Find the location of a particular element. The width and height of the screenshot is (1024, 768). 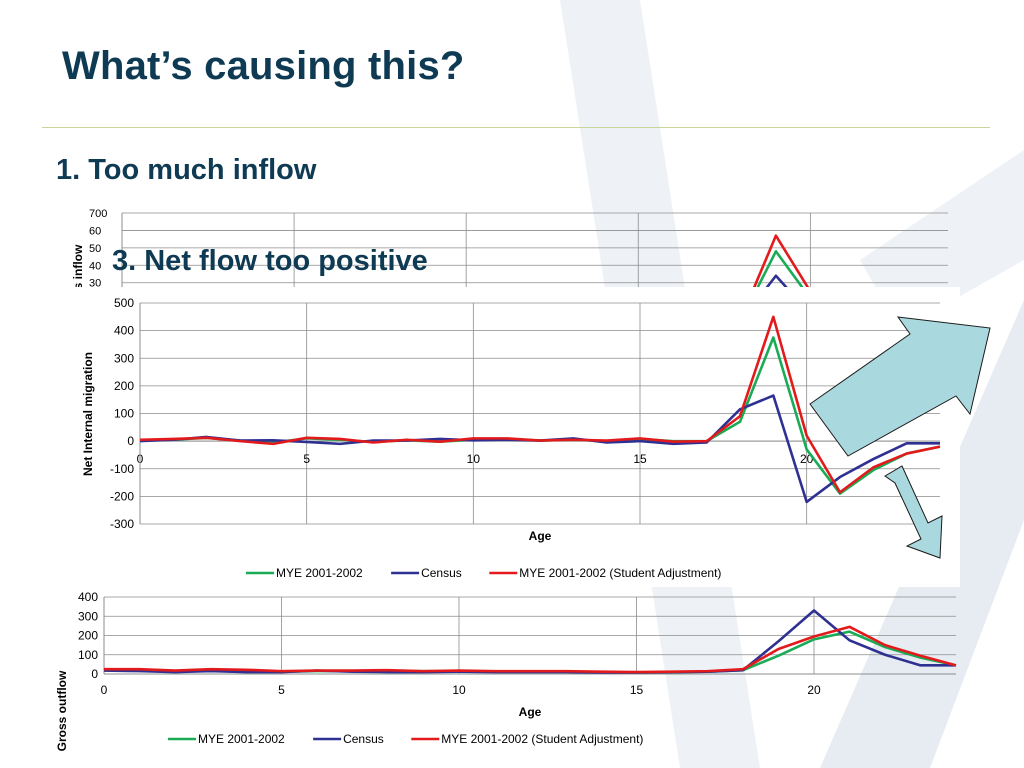

y-tick-label: 30 is located at coordinates (95, 284).